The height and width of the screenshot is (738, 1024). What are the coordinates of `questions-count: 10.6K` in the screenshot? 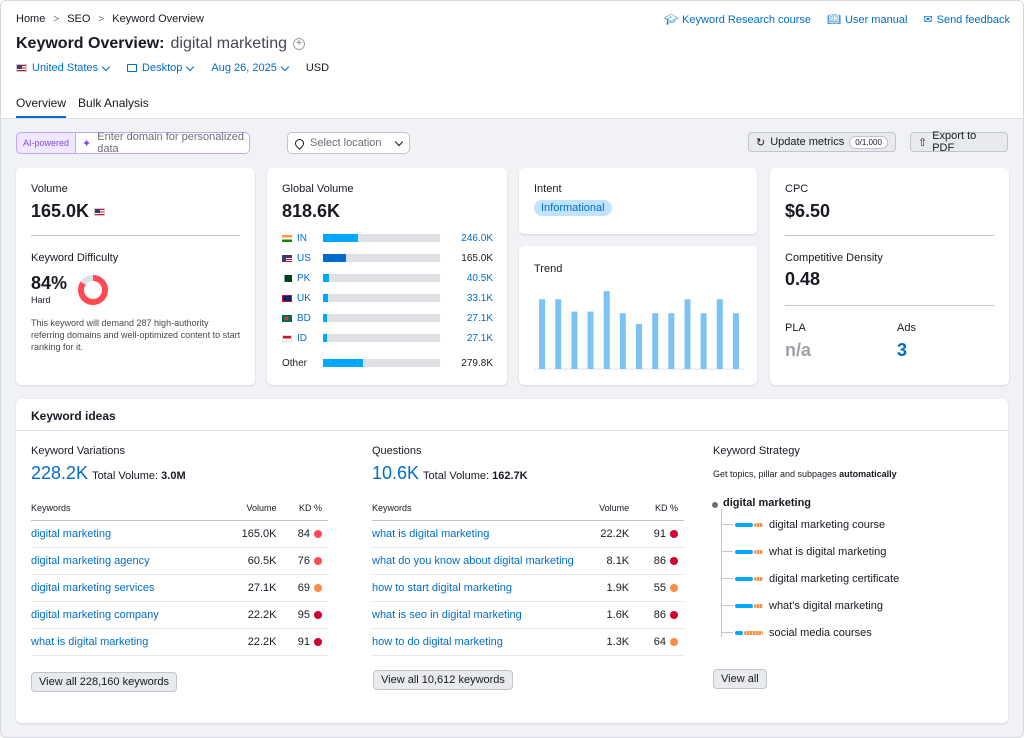 It's located at (396, 473).